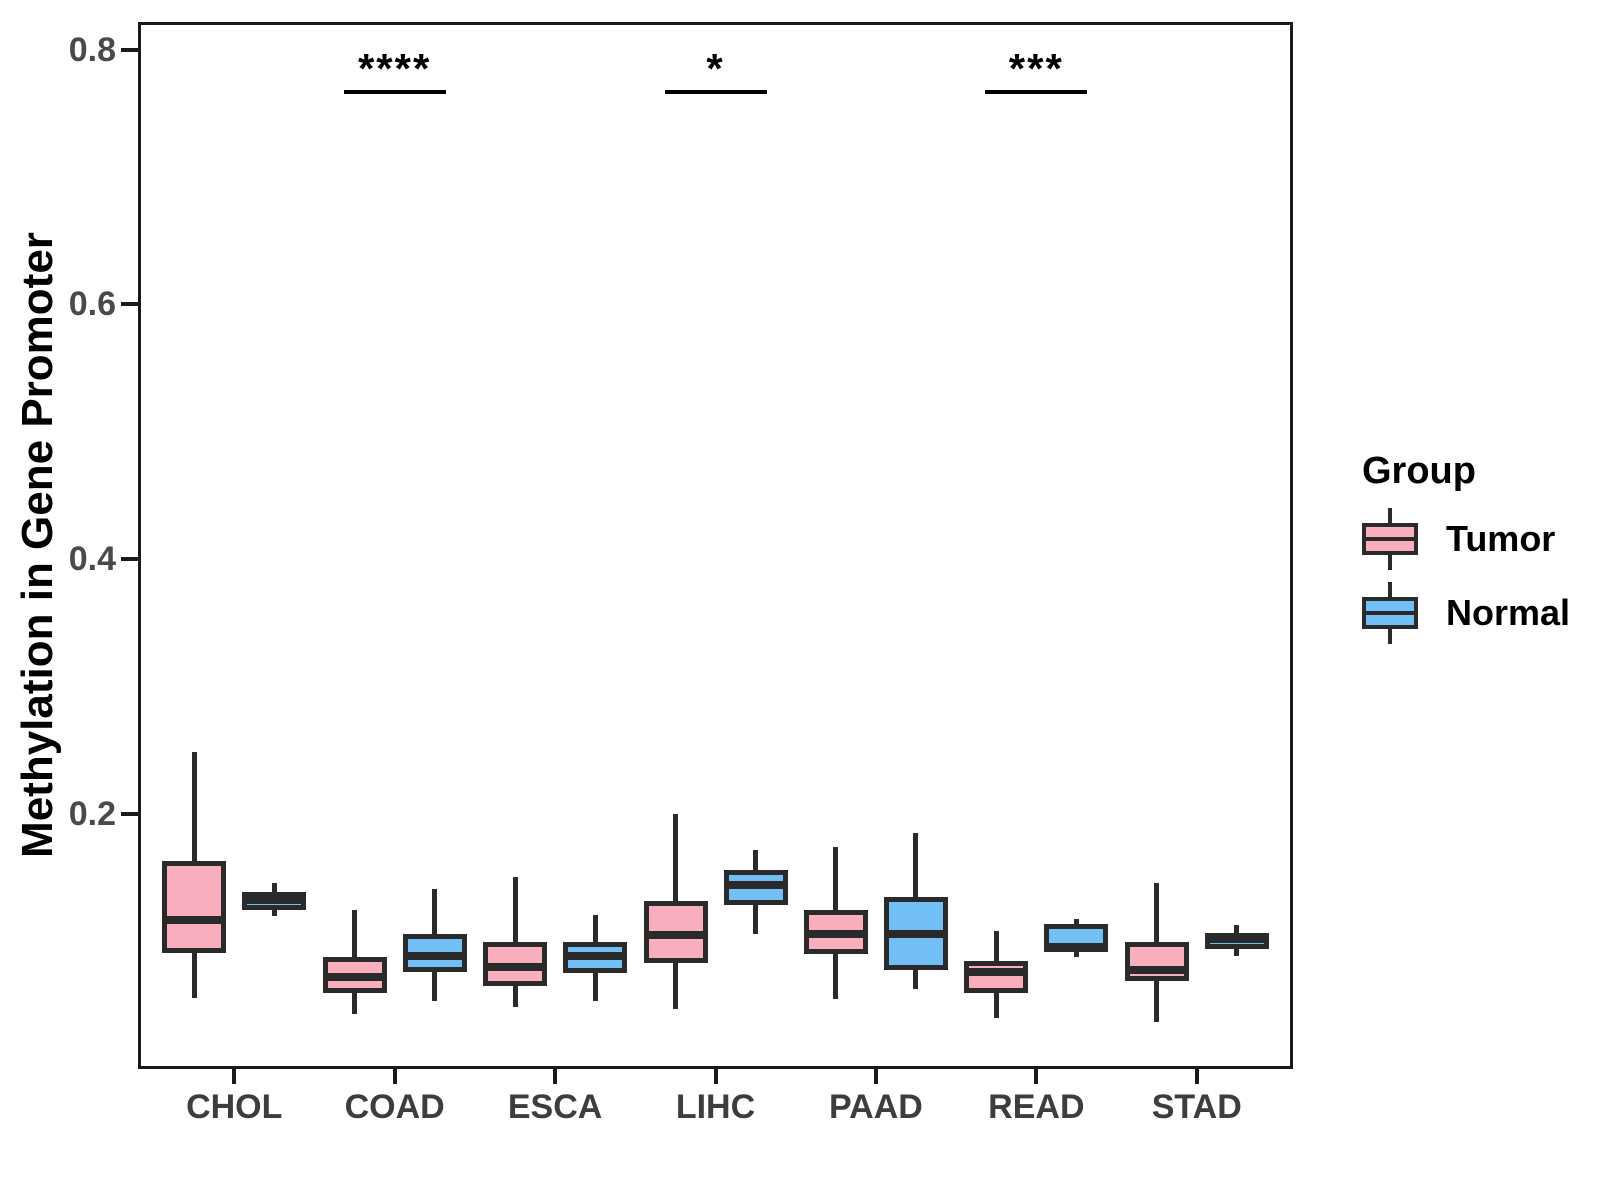 Image resolution: width=1600 pixels, height=1200 pixels. I want to click on significance-line-lihc, so click(715, 92).